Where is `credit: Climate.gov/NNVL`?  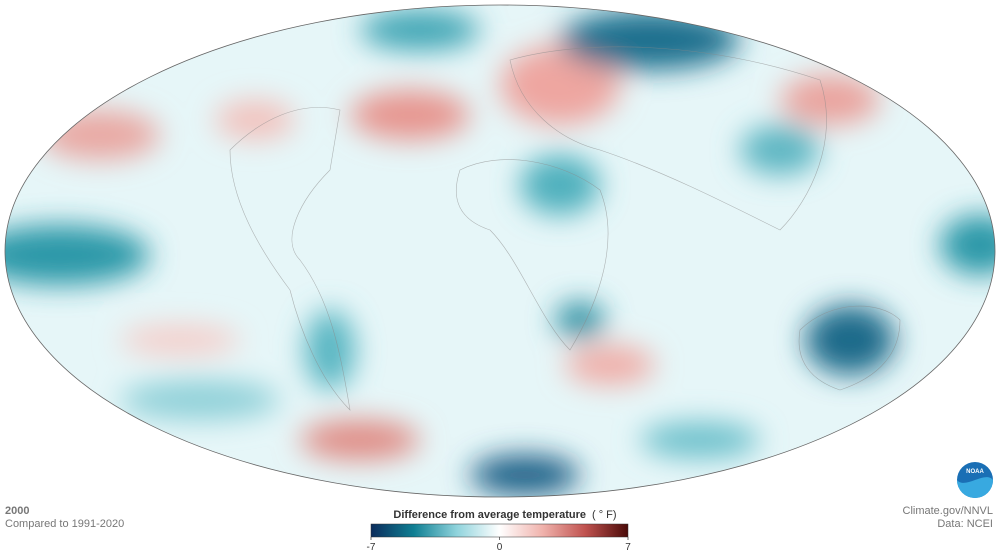 credit: Climate.gov/NNVL is located at coordinates (948, 511).